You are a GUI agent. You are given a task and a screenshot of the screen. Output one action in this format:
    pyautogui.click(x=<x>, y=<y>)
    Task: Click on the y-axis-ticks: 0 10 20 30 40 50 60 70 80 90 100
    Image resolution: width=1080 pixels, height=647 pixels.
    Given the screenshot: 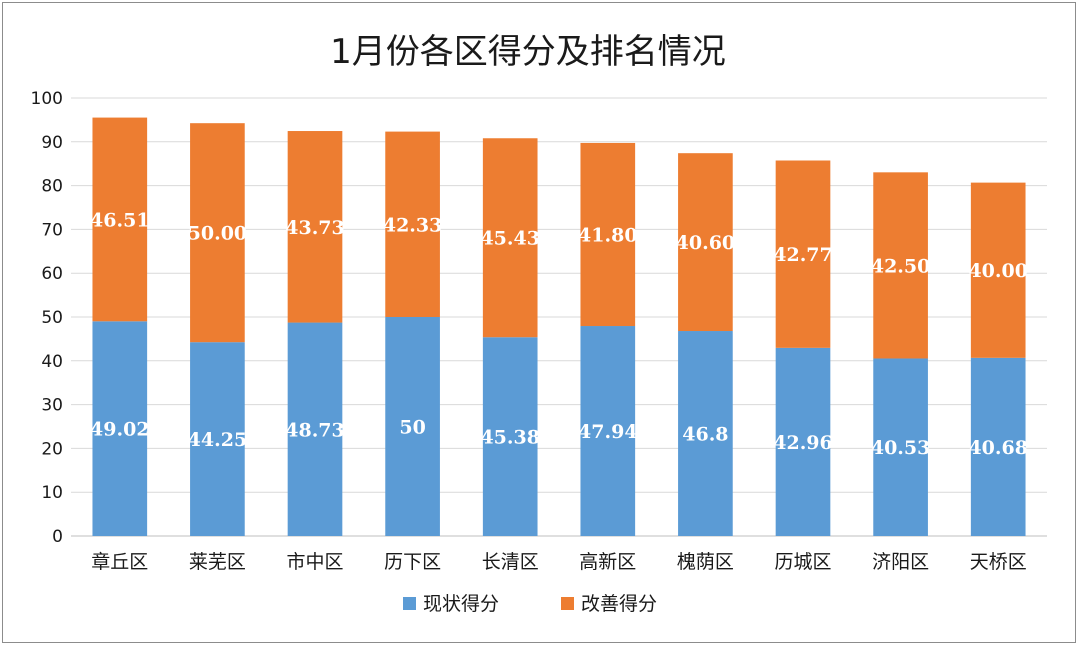 What is the action you would take?
    pyautogui.click(x=47, y=318)
    